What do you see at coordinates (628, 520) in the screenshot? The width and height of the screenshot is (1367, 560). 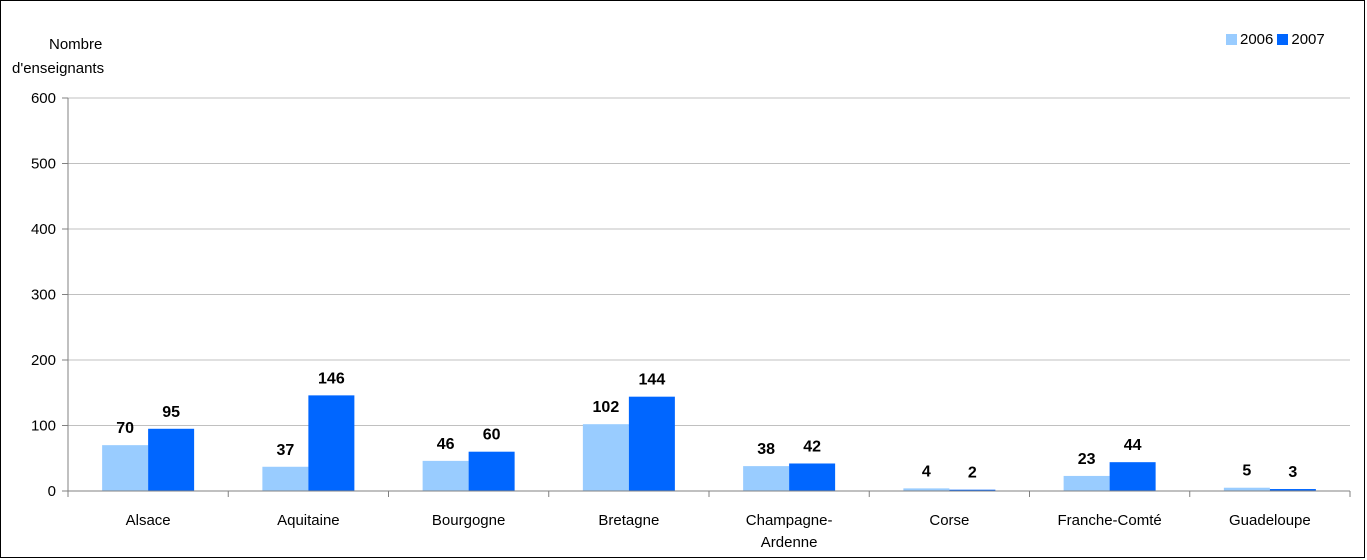 I see `x-tick-label: Bretagne` at bounding box center [628, 520].